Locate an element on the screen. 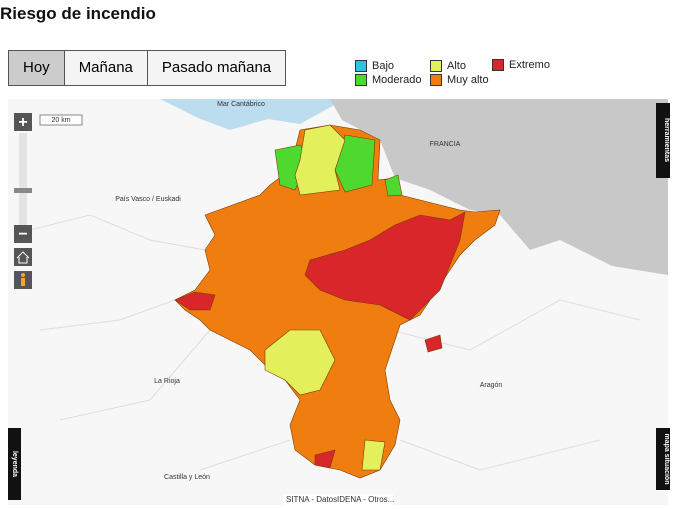  legend-tab is located at coordinates (14, 464).